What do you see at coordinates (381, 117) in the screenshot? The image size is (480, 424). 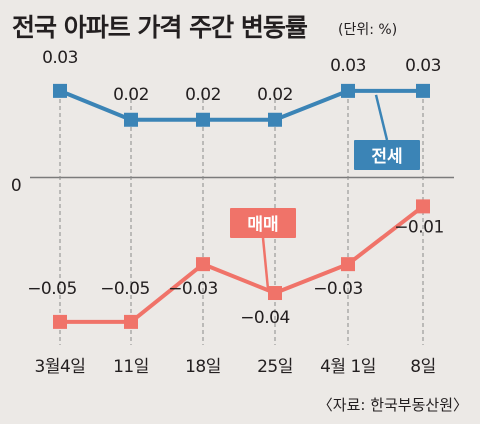 I see `legend-pointer-jeonse` at bounding box center [381, 117].